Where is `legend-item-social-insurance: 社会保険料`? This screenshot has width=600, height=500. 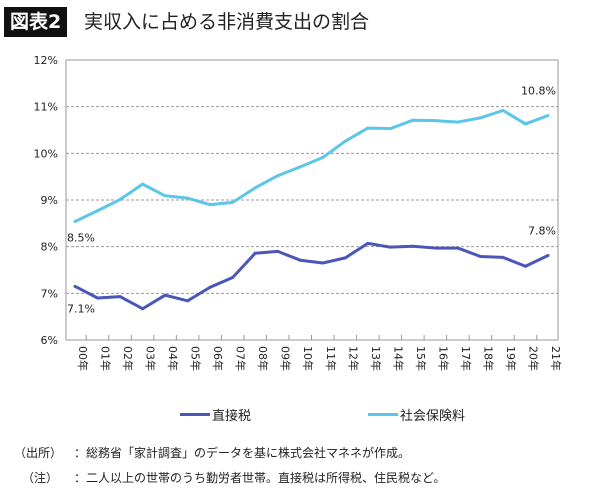 legend-item-social-insurance: 社会保険料 is located at coordinates (416, 414).